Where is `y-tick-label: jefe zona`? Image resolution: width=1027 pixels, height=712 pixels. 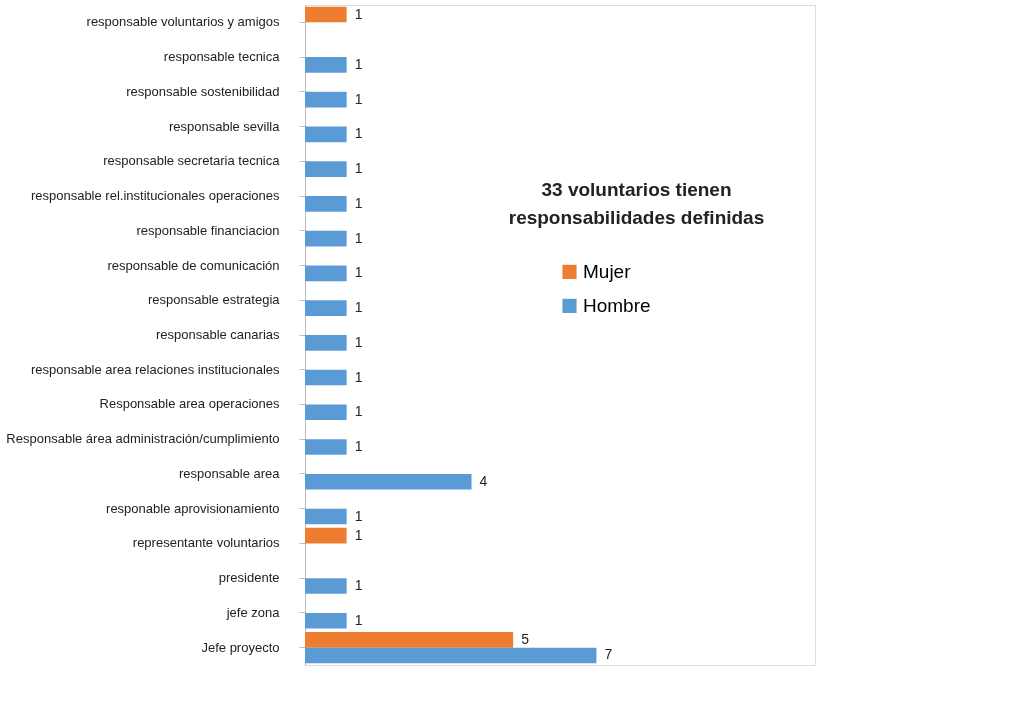 y-tick-label: jefe zona is located at coordinates (253, 612).